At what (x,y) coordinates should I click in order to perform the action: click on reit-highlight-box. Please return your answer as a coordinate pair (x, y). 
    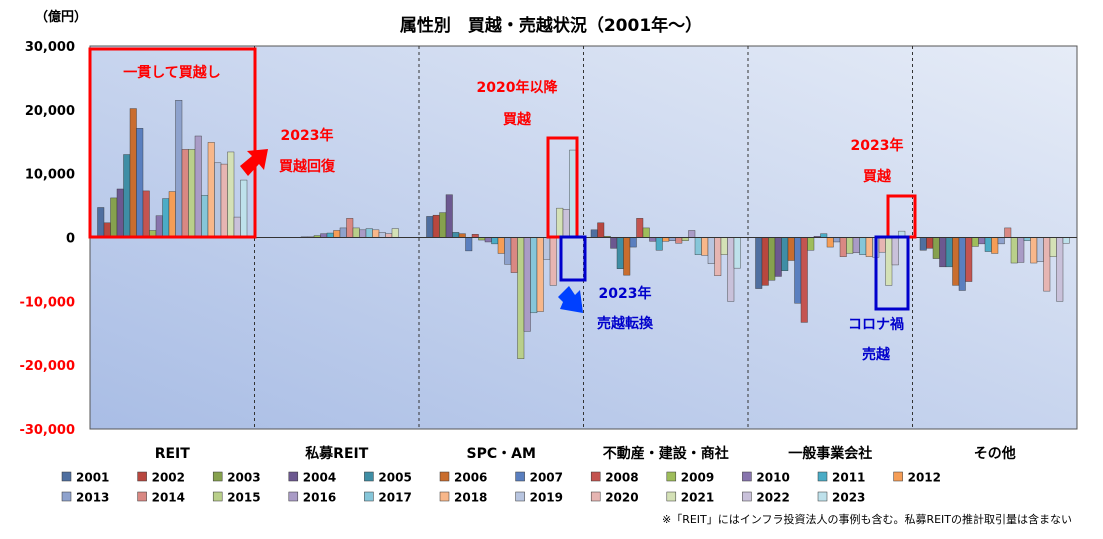
    Looking at the image, I should click on (172, 143).